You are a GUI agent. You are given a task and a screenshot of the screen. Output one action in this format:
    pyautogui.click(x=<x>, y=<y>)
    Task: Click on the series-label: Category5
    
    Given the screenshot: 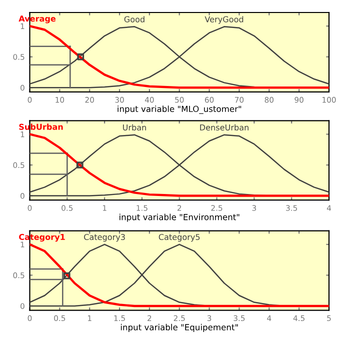 What is the action you would take?
    pyautogui.click(x=179, y=238)
    